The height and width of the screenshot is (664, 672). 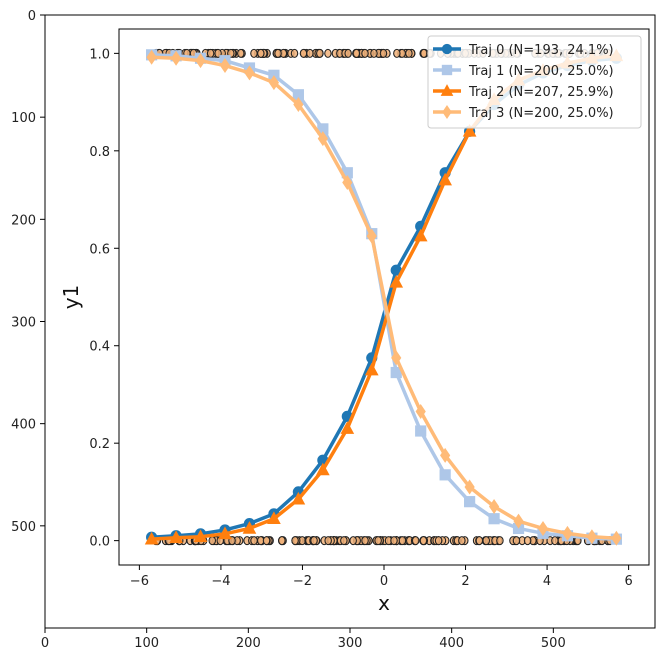 I want to click on x-tick-label: −6, so click(x=139, y=581).